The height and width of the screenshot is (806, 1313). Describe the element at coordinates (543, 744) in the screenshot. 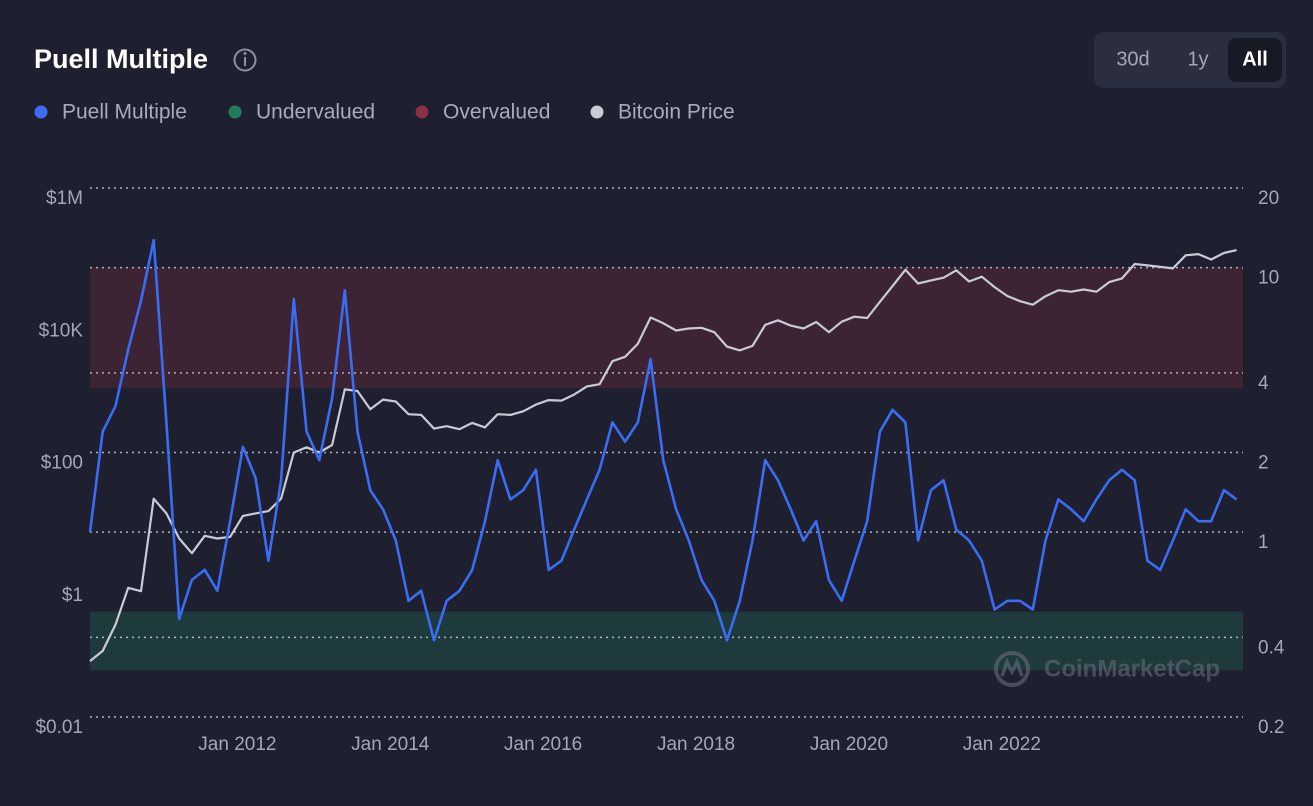

I see `x-tick-label: Jan 2016` at that location.